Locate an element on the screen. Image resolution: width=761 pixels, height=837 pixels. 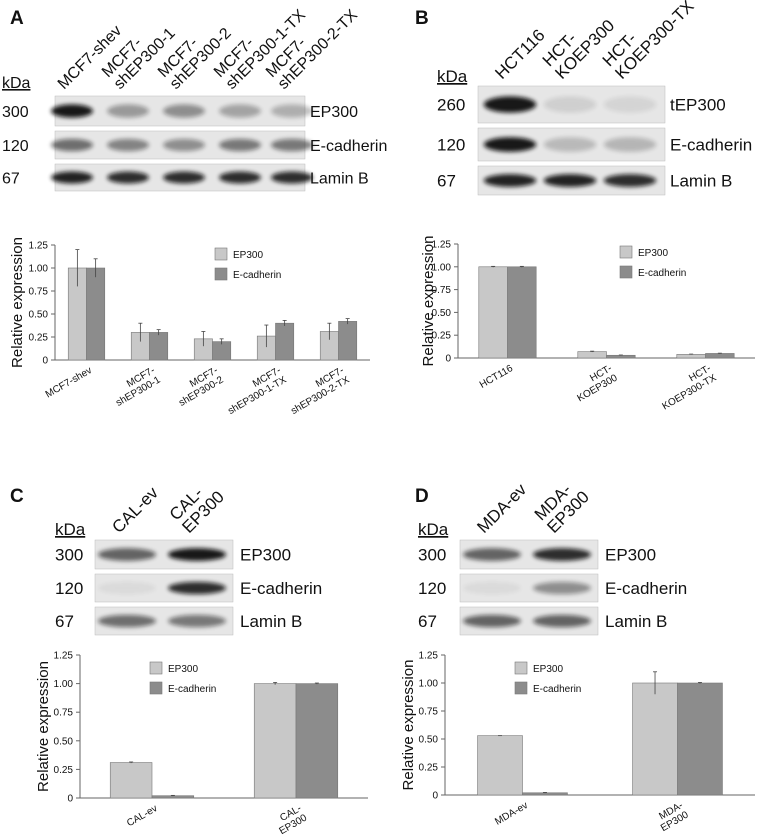
x-tick-label: HCT-KOEP300 is located at coordinates (595, 384).